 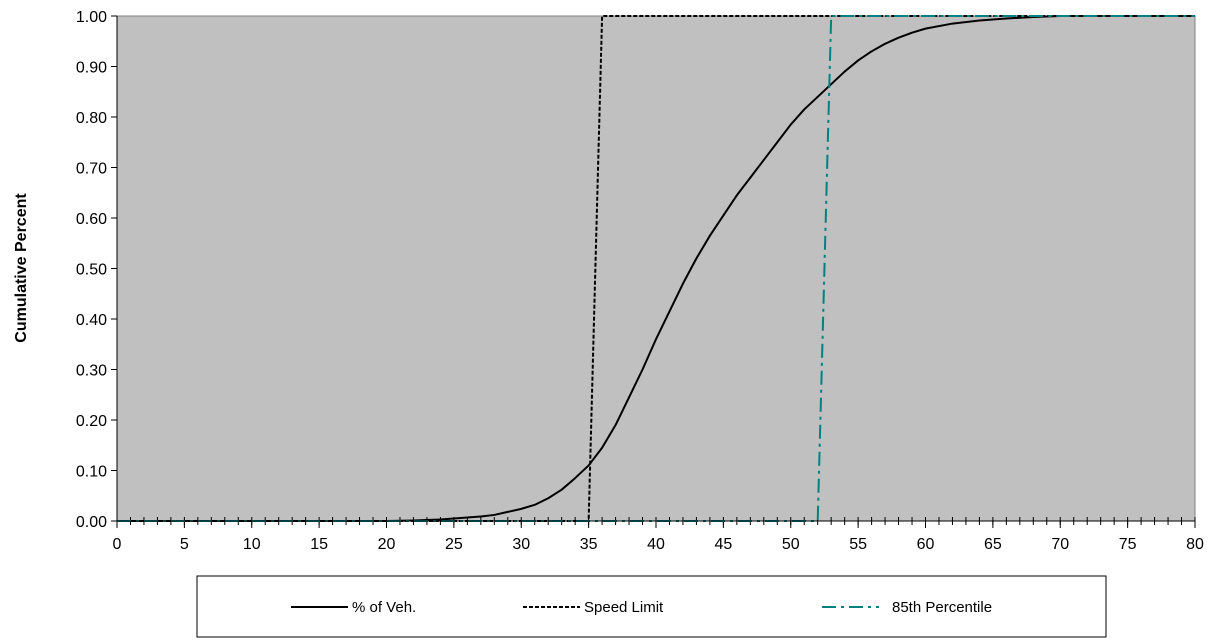 I want to click on y-tick-label: 0.10, so click(x=91, y=472).